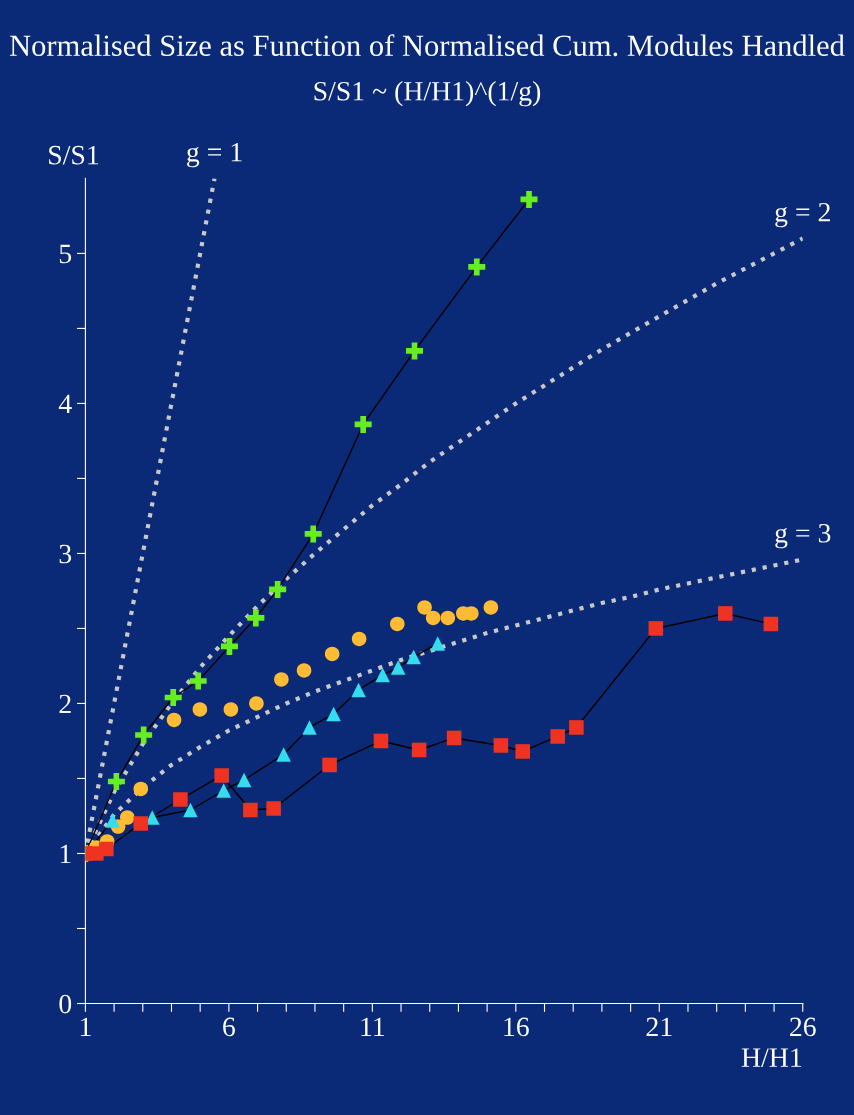 The width and height of the screenshot is (854, 1115). What do you see at coordinates (229, 1027) in the screenshot?
I see `x-tick-label: 6` at bounding box center [229, 1027].